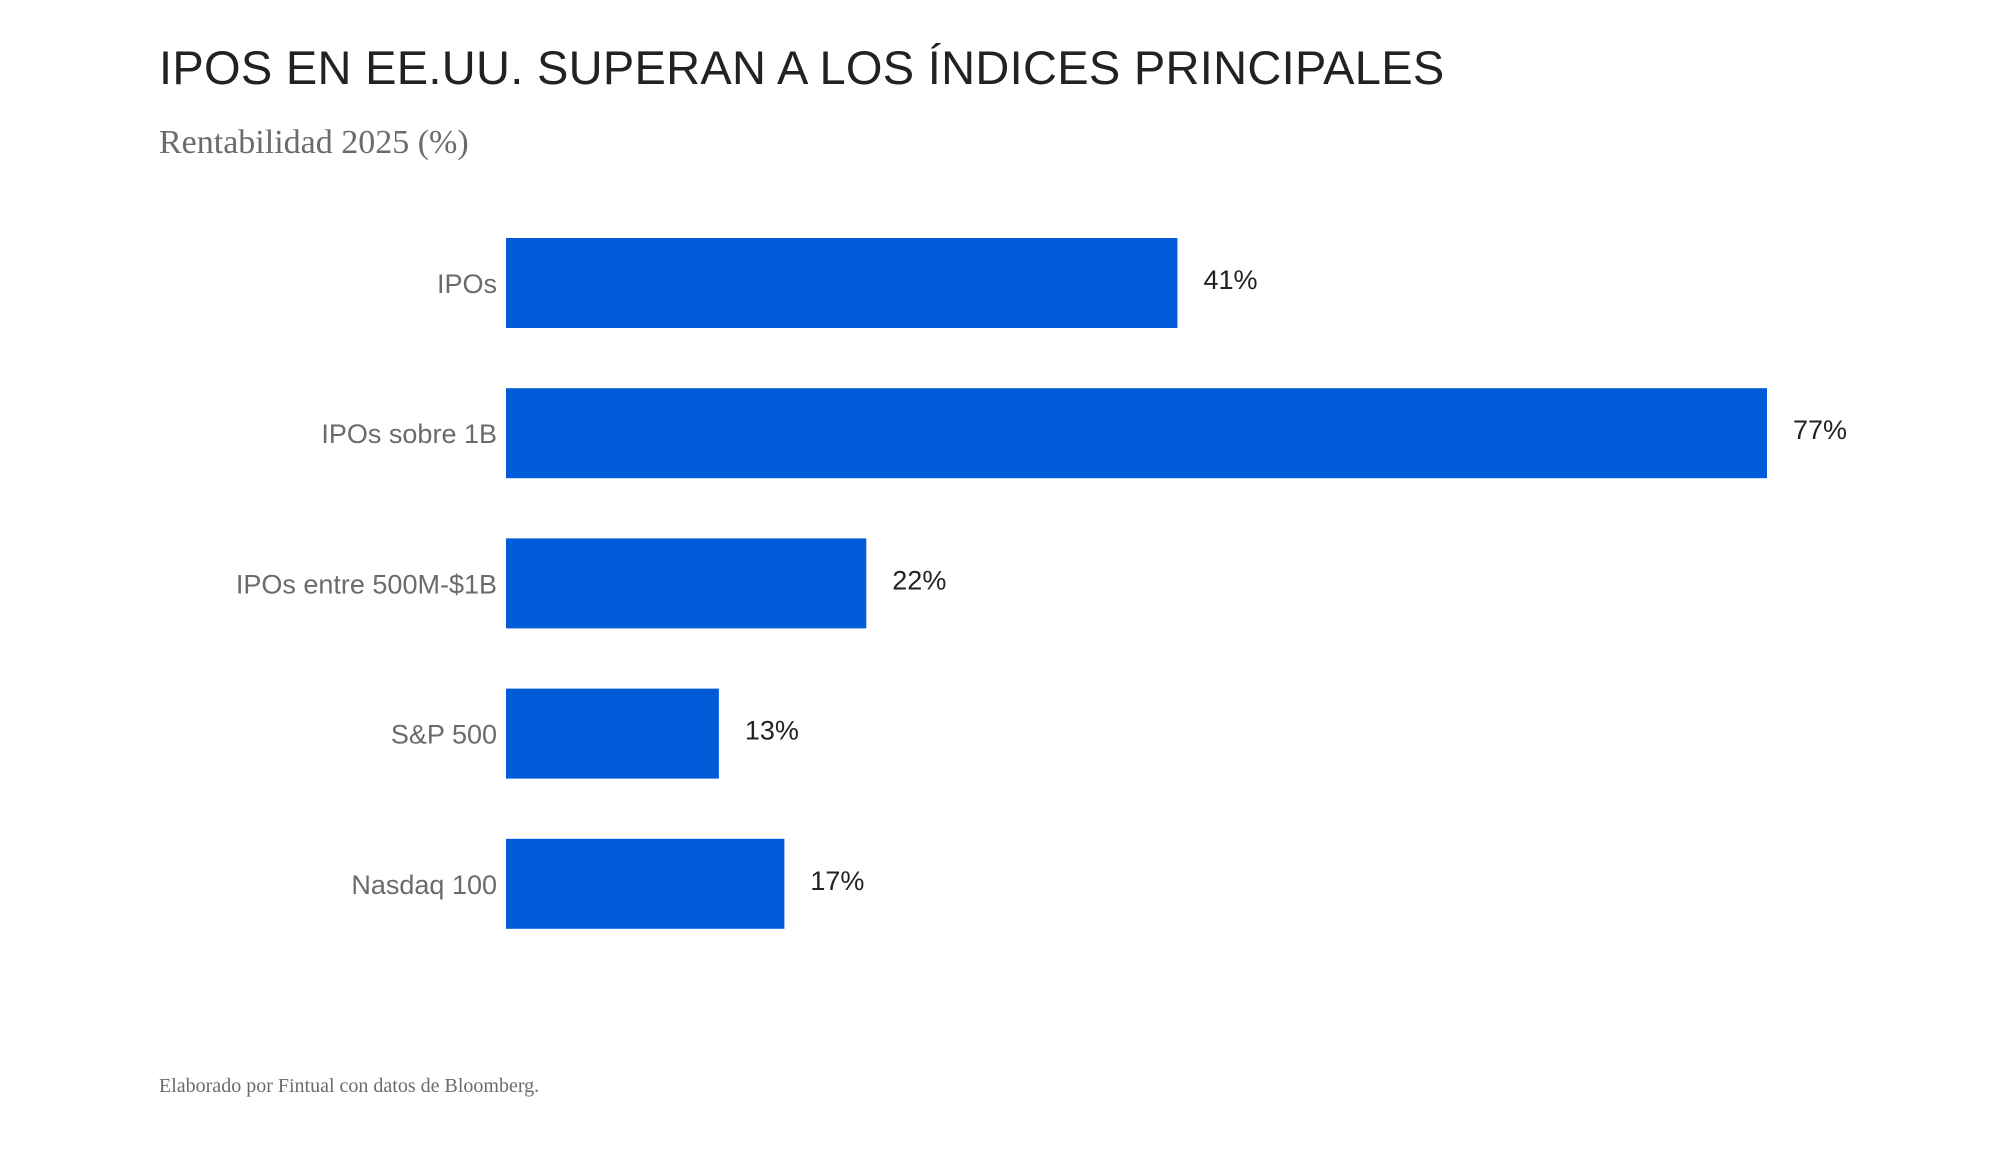  I want to click on chart-subtitle: Rentabilidad 2025 (%), so click(314, 142).